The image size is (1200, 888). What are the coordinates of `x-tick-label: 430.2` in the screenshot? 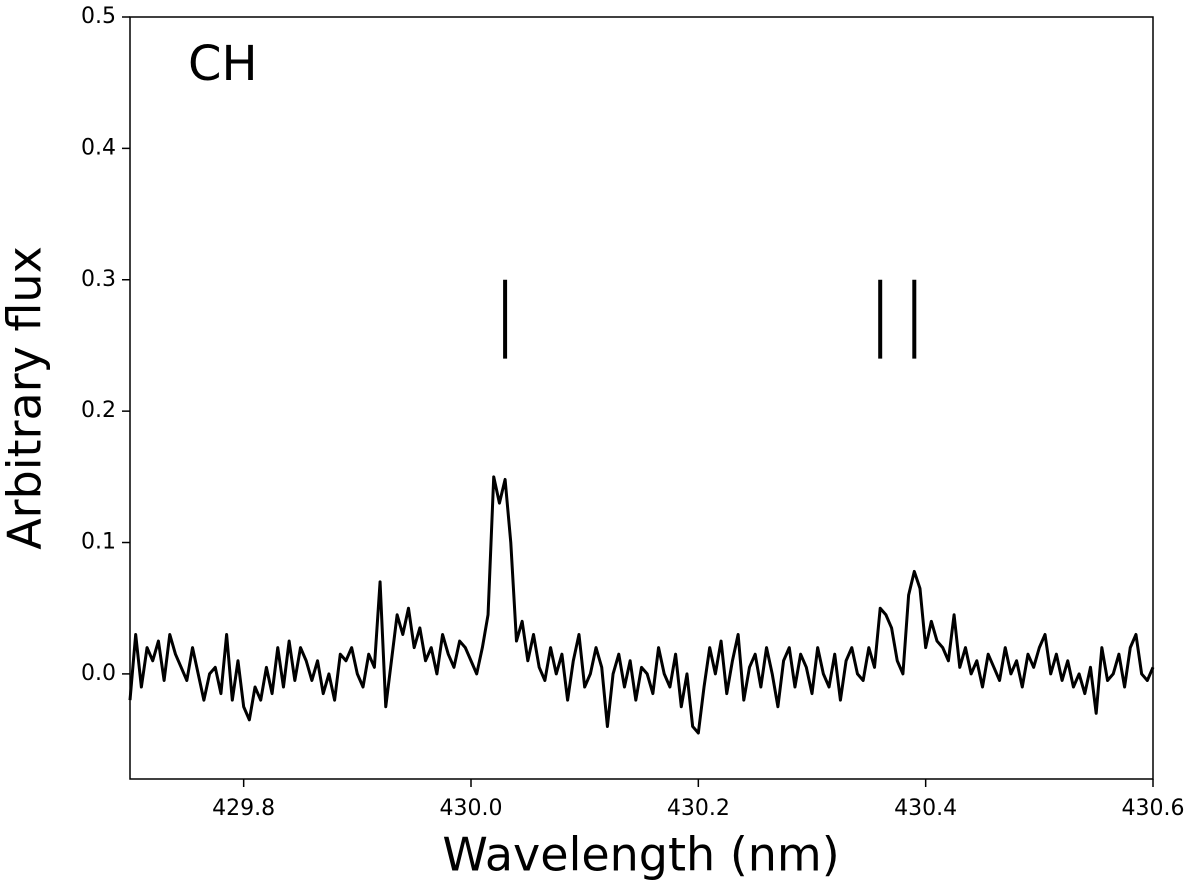 It's located at (698, 808).